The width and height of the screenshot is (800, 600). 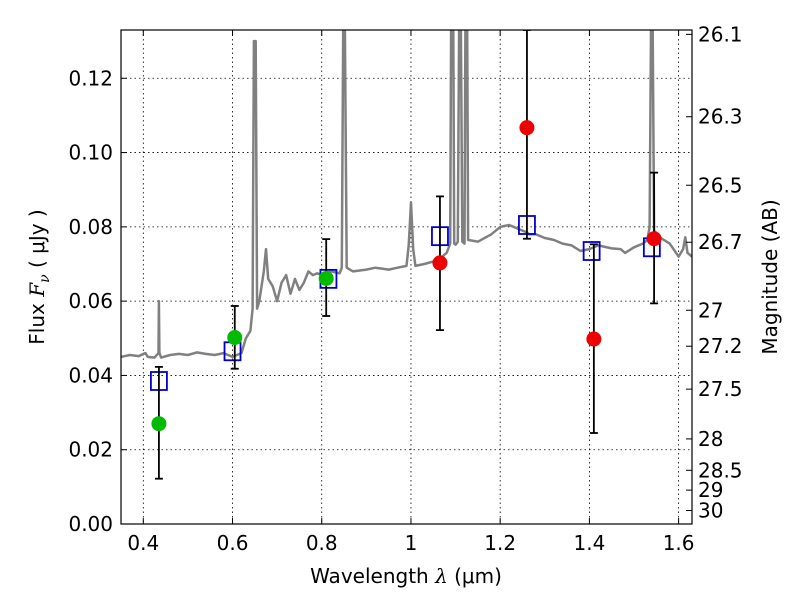 What do you see at coordinates (143, 543) in the screenshot?
I see `x-tick-label: 0.4` at bounding box center [143, 543].